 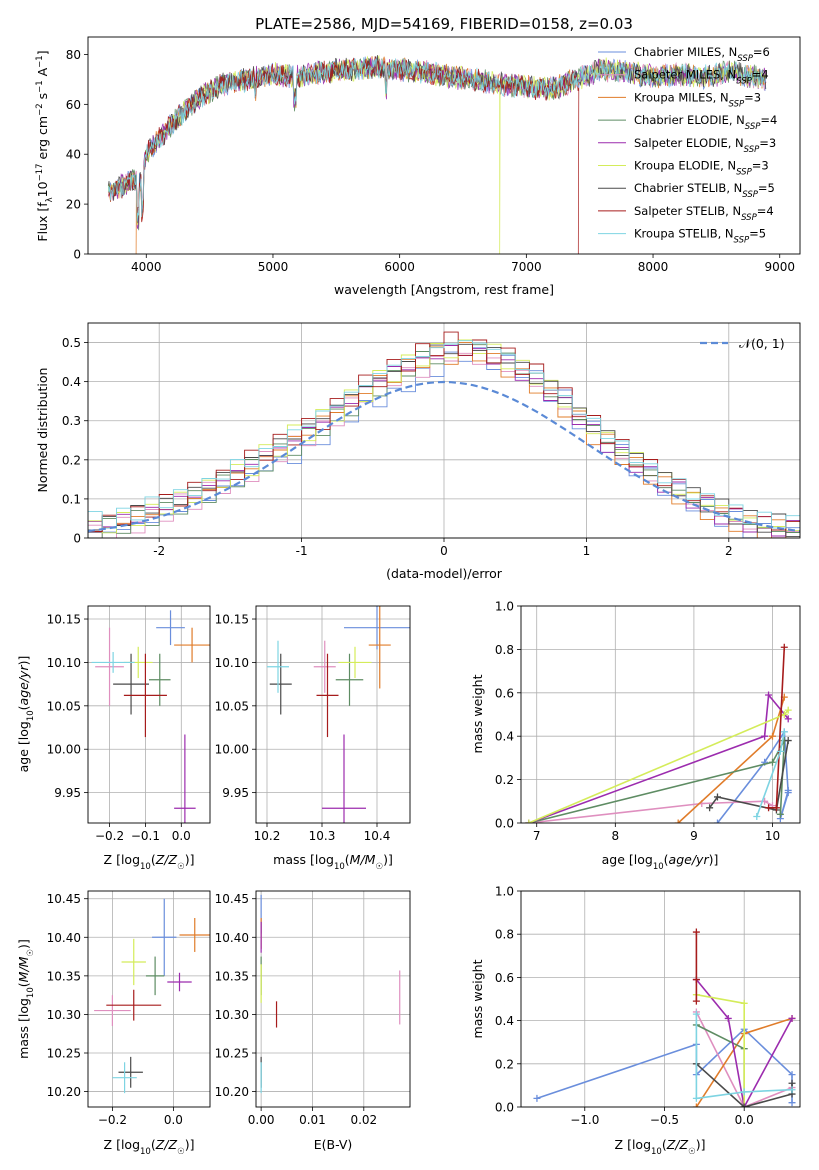 What do you see at coordinates (273, 267) in the screenshot?
I see `spectrum-xtick-label: 5000` at bounding box center [273, 267].